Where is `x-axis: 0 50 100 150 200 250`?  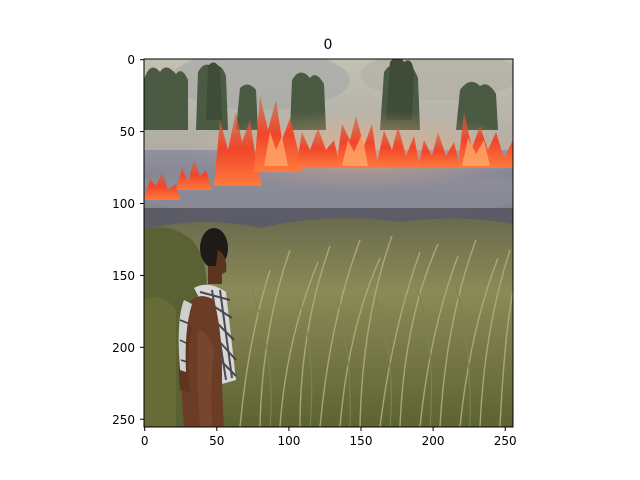 x-axis: 0 50 100 150 200 250 is located at coordinates (329, 437).